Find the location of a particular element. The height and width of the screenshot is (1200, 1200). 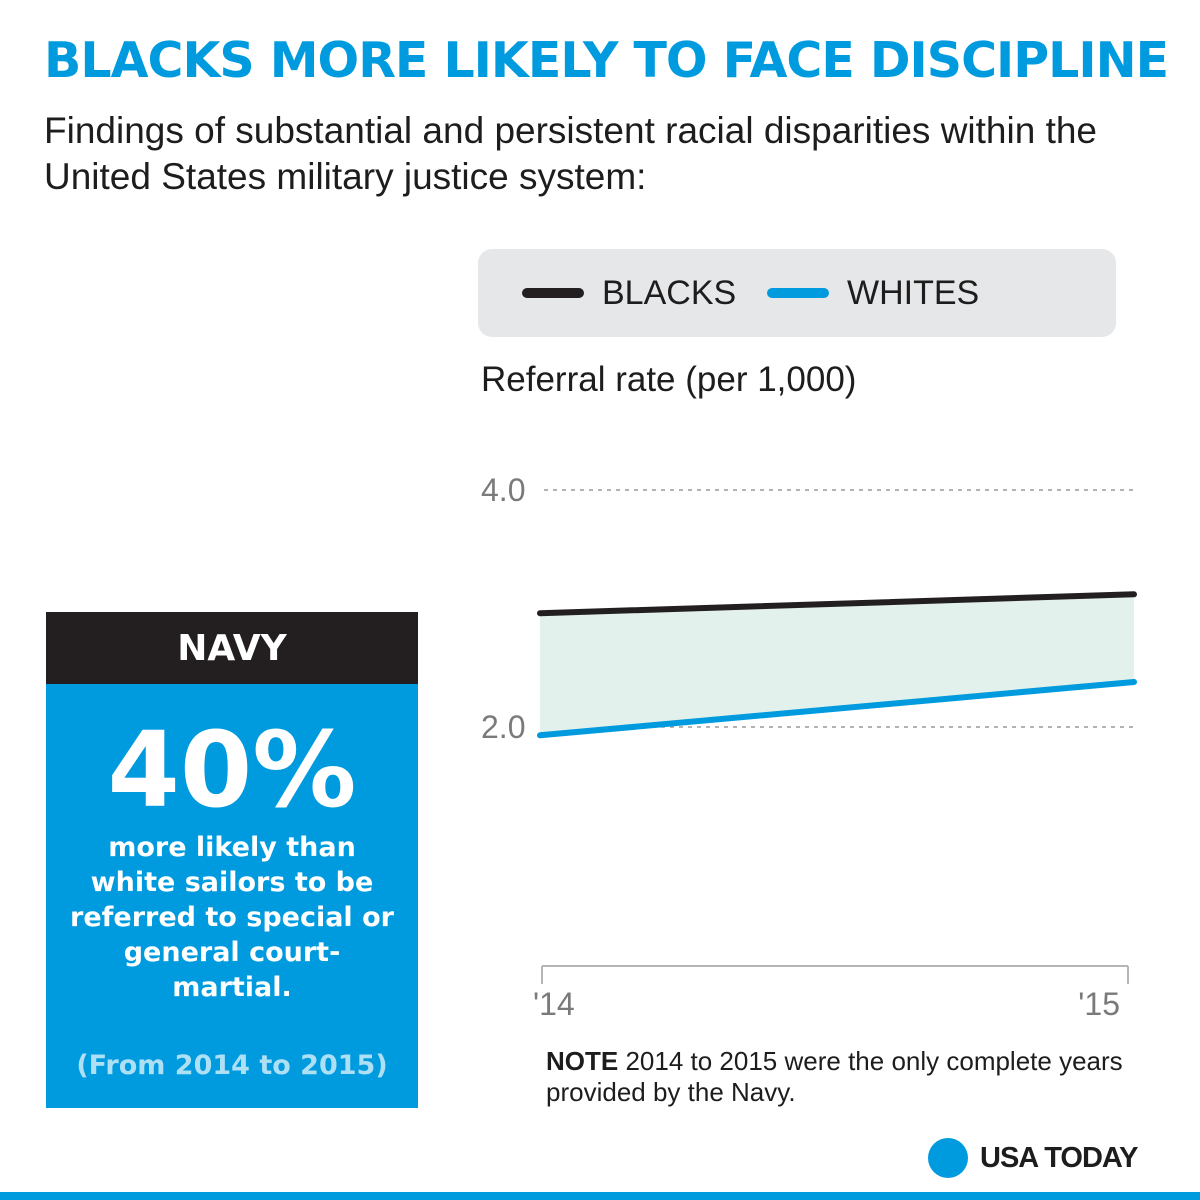

x-tick-label-1: '15 is located at coordinates (1099, 1004).